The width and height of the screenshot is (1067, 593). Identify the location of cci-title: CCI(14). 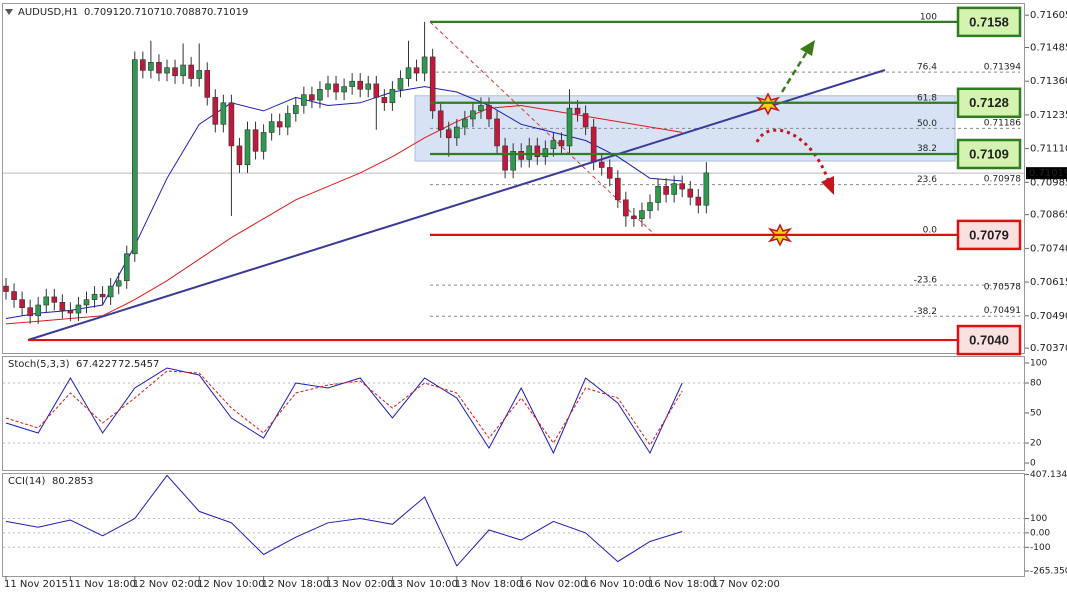
(27, 481).